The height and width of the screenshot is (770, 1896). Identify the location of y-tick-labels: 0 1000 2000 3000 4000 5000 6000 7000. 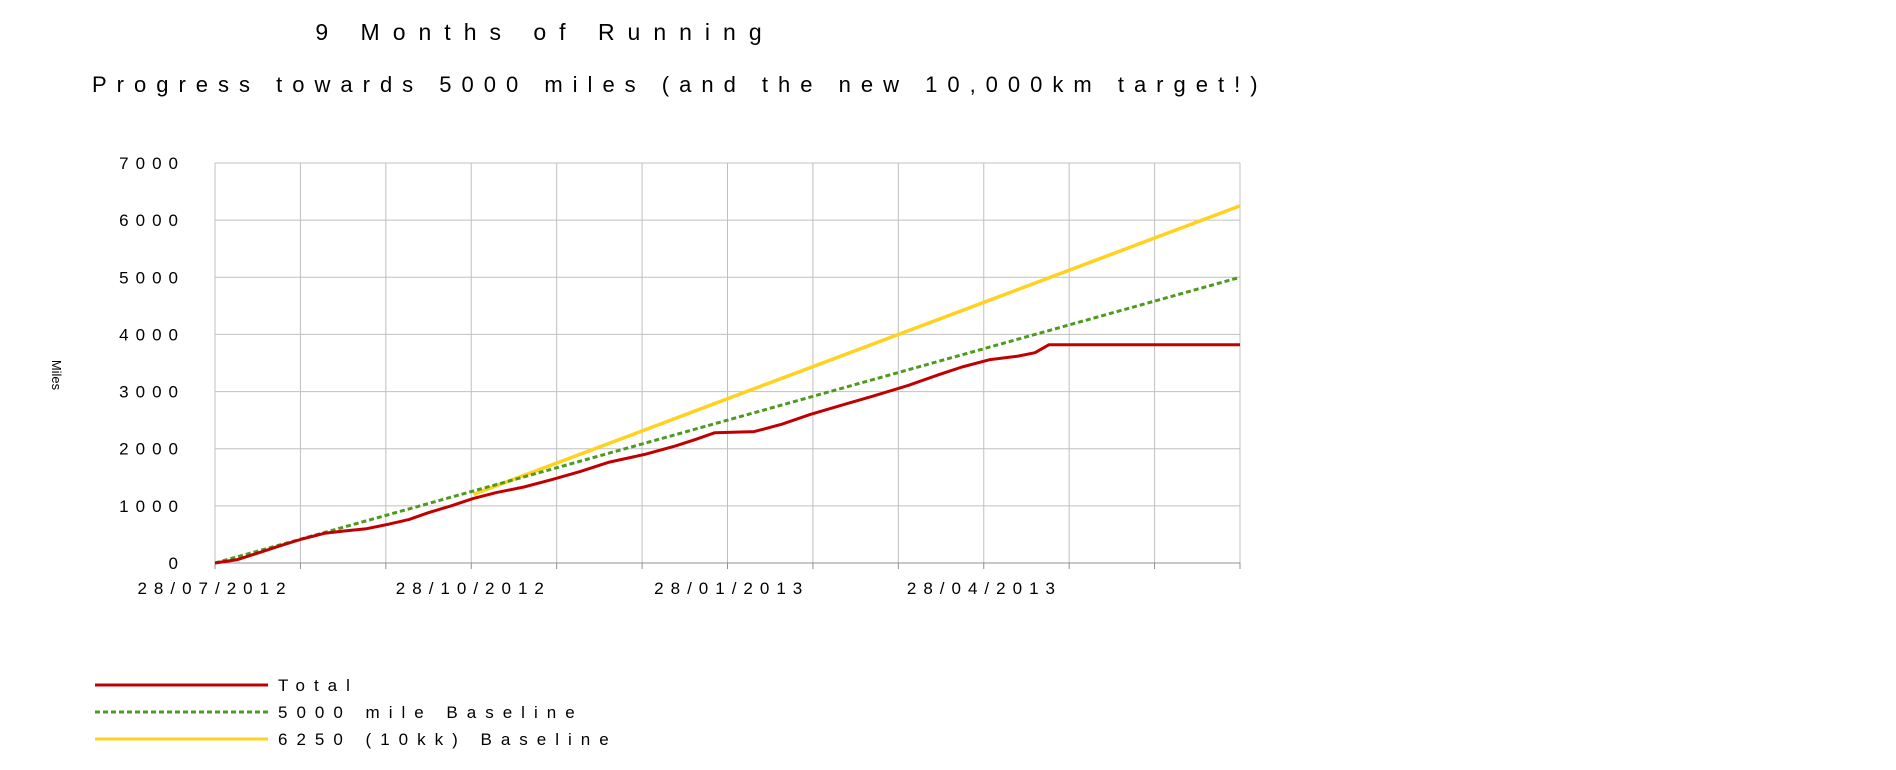
(152, 363).